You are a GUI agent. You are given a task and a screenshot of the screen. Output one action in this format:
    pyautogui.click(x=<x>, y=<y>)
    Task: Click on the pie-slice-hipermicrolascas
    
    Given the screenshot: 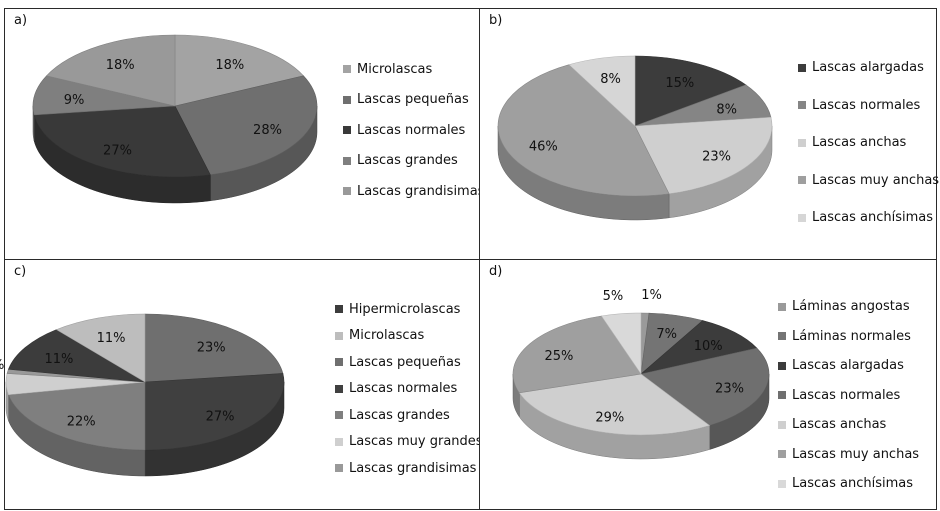 What is the action you would take?
    pyautogui.click(x=77, y=356)
    